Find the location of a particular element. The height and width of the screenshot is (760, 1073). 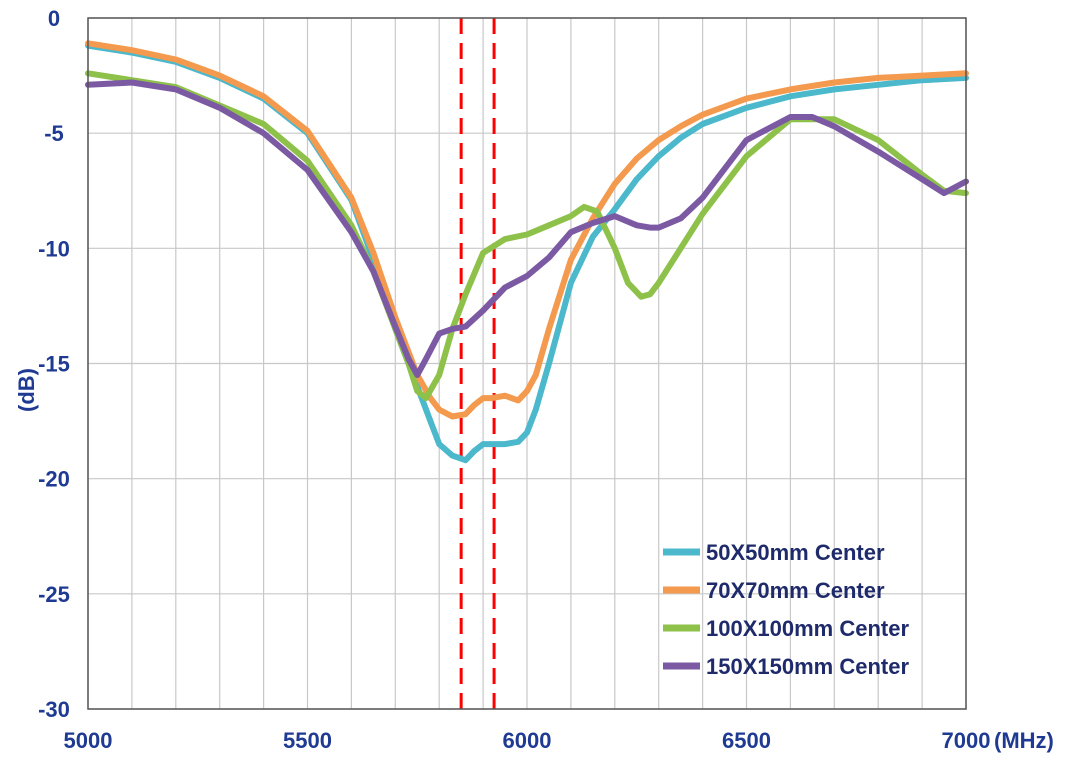

y-tick-label: -30 is located at coordinates (54, 709).